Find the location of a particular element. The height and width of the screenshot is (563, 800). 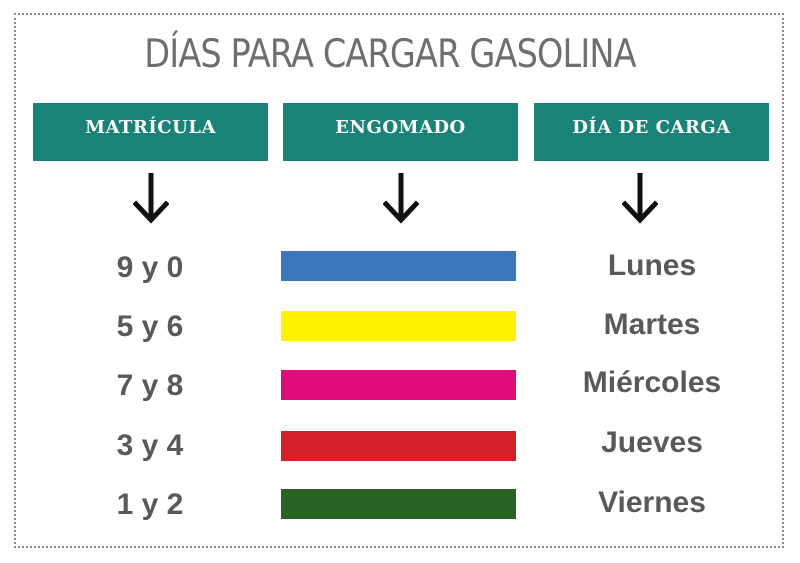

charge-day: Martes is located at coordinates (652, 324).